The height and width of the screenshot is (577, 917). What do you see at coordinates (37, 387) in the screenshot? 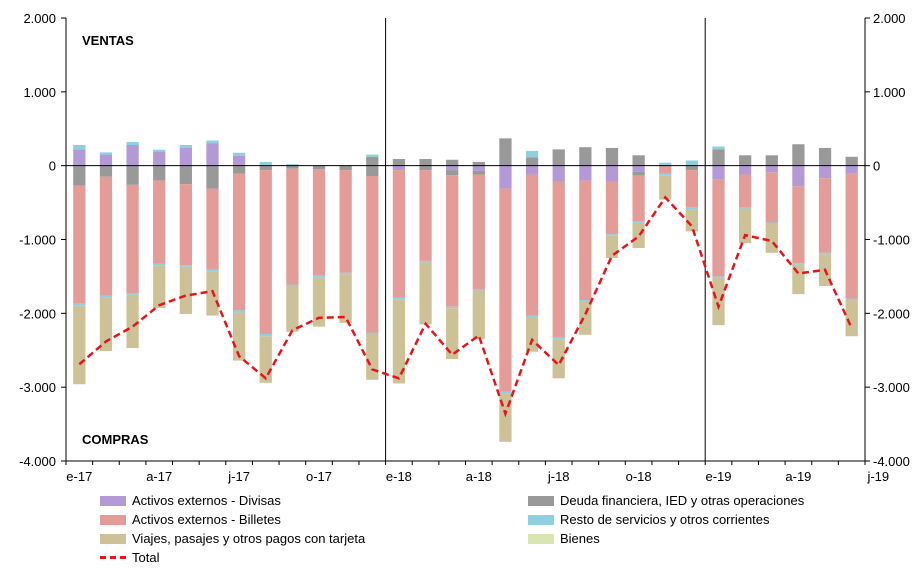
I see `y-tick-label: -3.000` at bounding box center [37, 387].